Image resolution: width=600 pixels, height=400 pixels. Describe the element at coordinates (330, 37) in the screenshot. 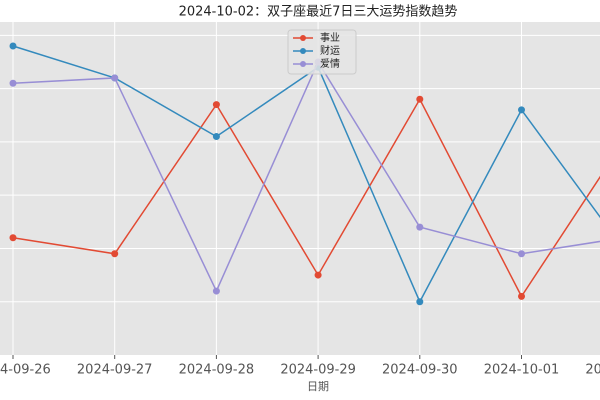

I see `legend-label: 事业` at that location.